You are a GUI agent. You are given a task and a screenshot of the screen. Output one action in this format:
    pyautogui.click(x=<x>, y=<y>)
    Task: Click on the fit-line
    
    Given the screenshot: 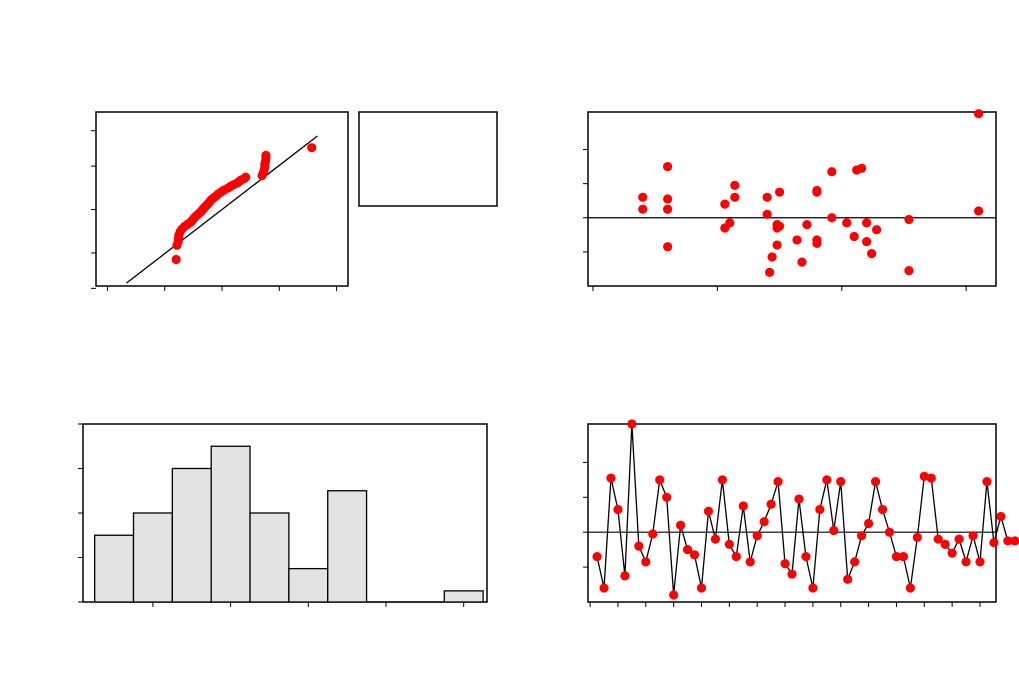 What is the action you would take?
    pyautogui.click(x=222, y=209)
    